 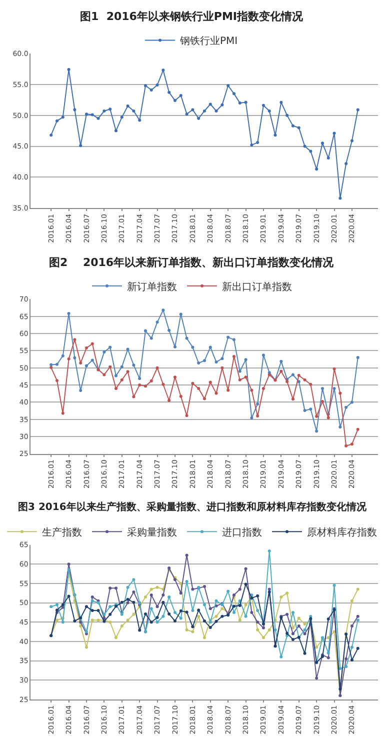 What do you see at coordinates (152, 532) in the screenshot?
I see `legend-label: 采购量指数` at bounding box center [152, 532].